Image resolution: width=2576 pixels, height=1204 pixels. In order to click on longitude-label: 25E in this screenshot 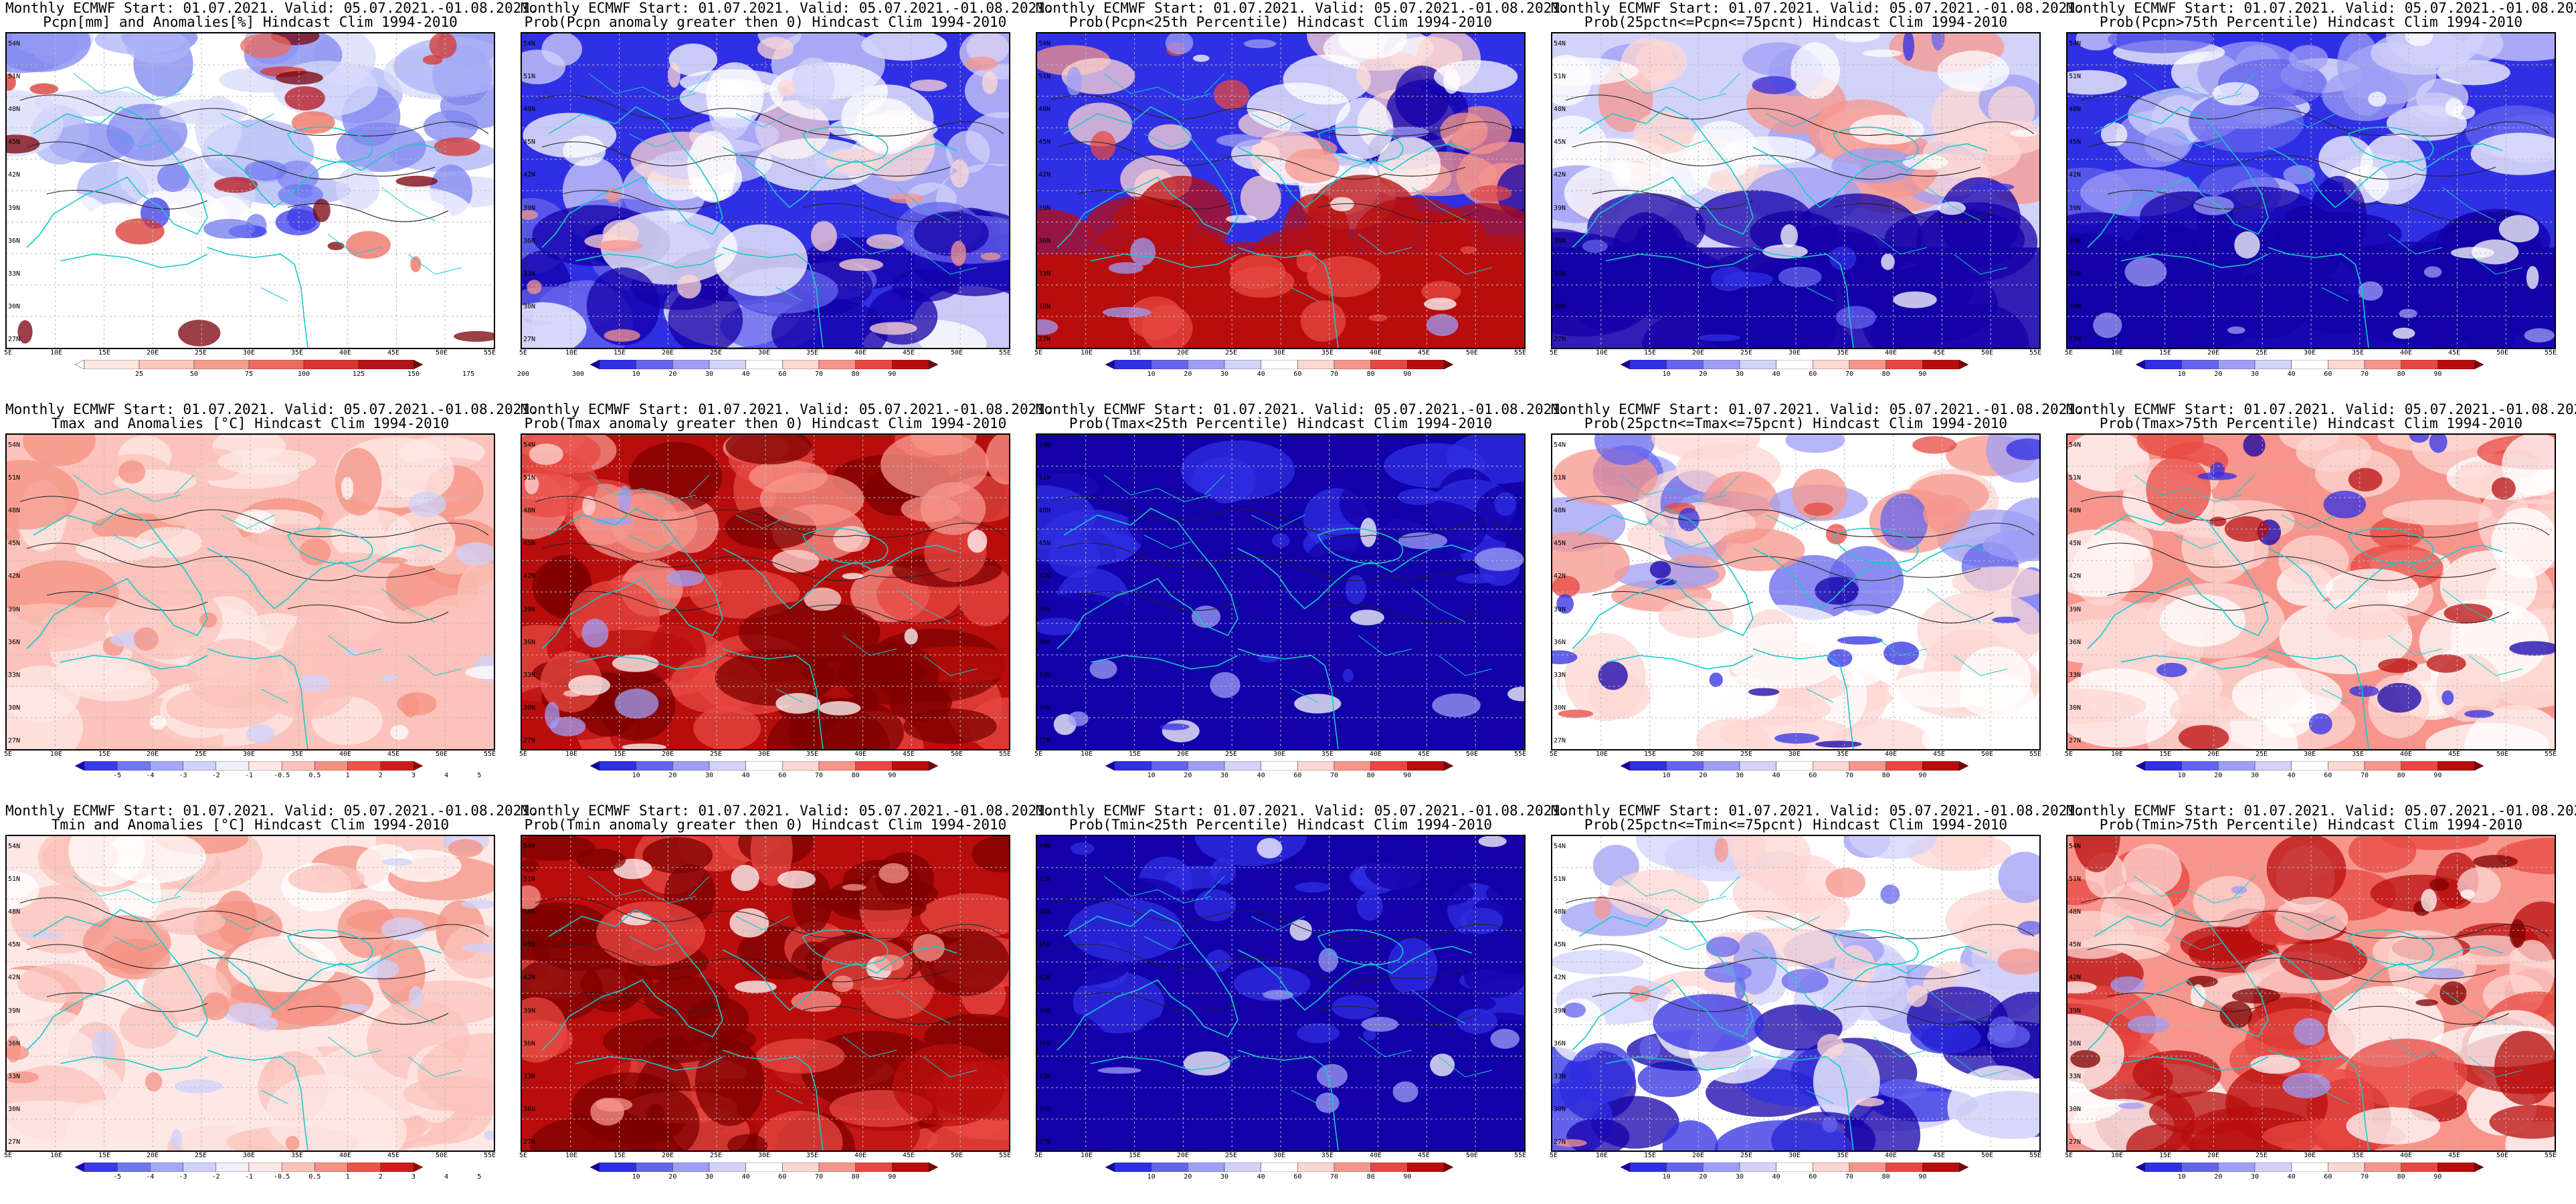, I will do `click(1231, 353)`.